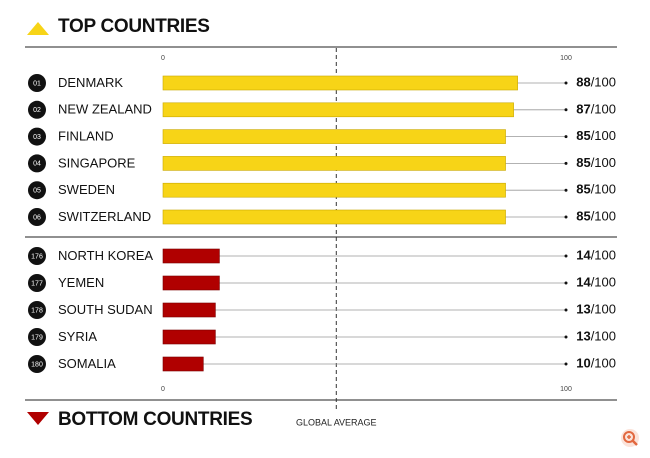 The image size is (650, 458). I want to click on category-label: SYRIA, so click(77, 336).